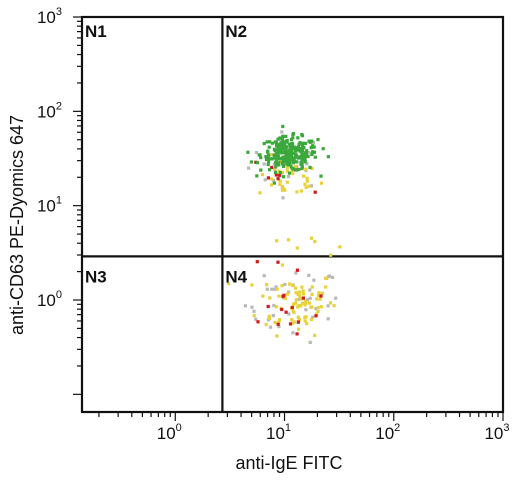  Describe the element at coordinates (17, 225) in the screenshot. I see `y-axis-title: anti-CD63 PE-Dyomics 647` at that location.